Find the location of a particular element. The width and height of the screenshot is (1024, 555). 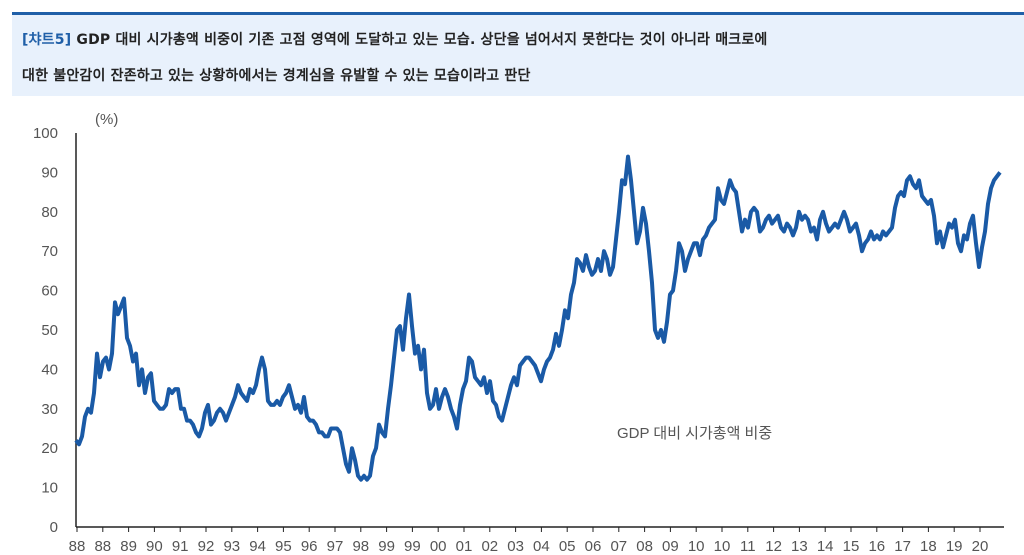

x-tick-label: 17 is located at coordinates (902, 546).